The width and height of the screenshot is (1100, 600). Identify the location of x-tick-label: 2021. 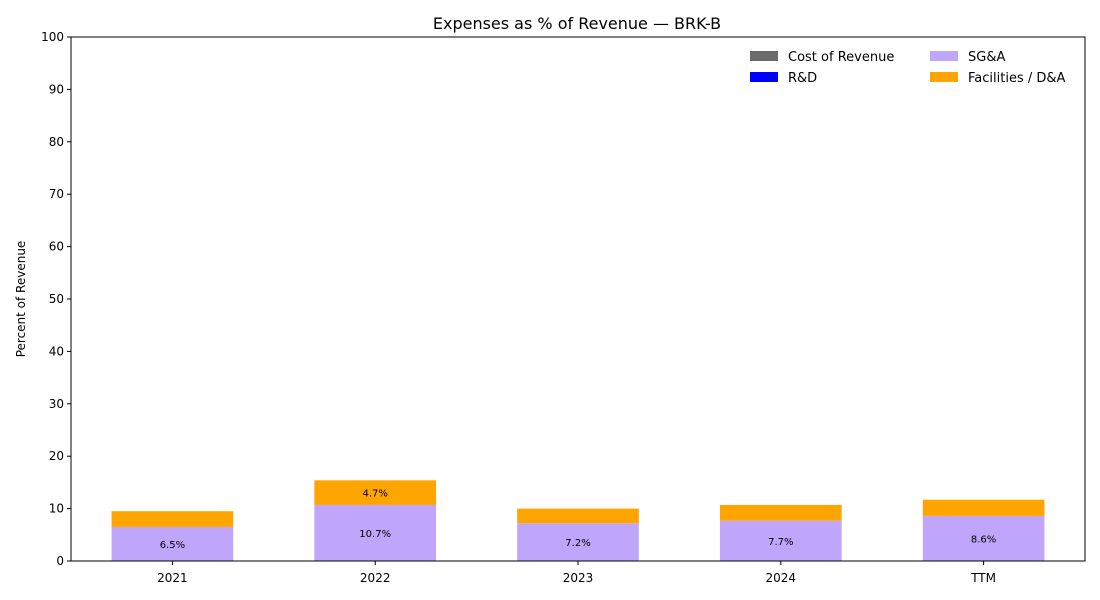
(172, 578).